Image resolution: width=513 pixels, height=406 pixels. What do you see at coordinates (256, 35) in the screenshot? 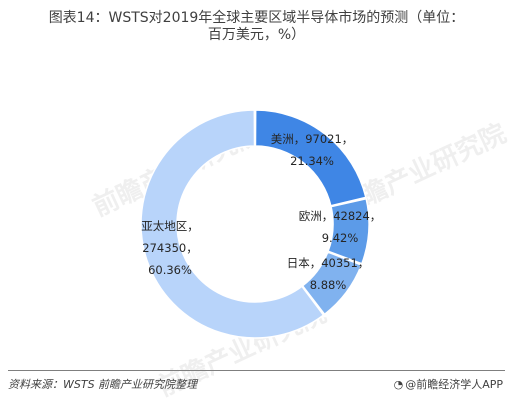
I see `chart-title-line2: 百万美元，%）` at bounding box center [256, 35].